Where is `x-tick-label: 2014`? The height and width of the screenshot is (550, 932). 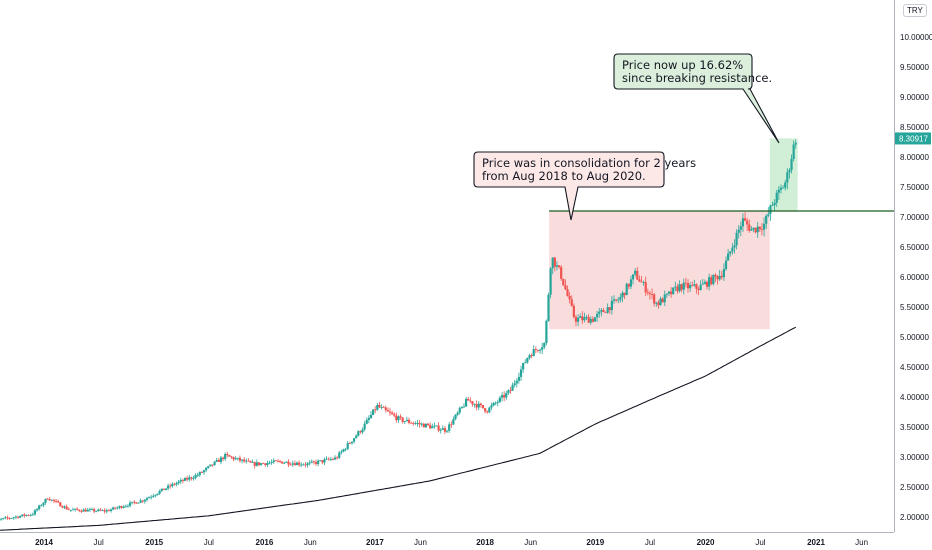
x-tick-label: 2014 is located at coordinates (44, 542).